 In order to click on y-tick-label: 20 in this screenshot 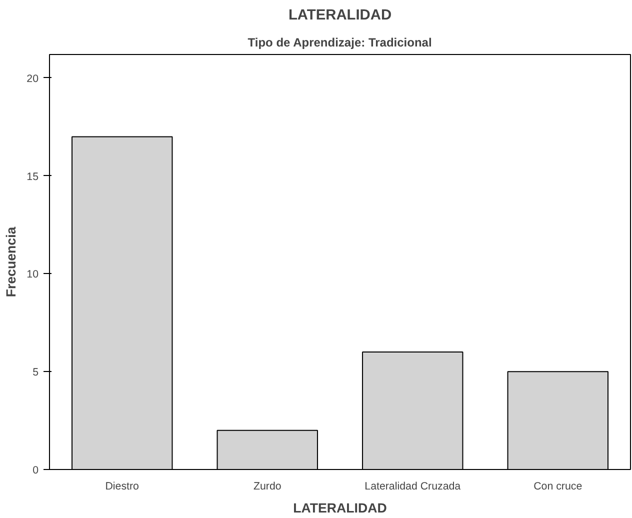, I will do `click(32, 78)`.